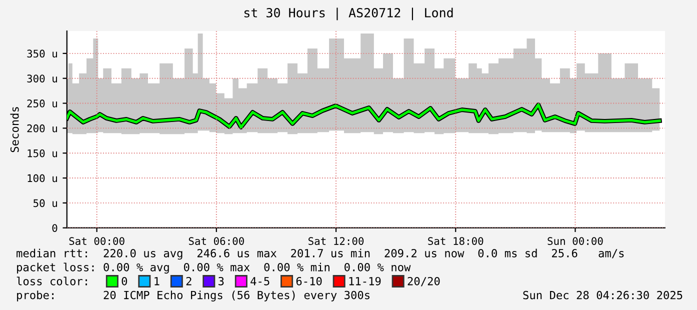 This screenshot has height=310, width=697. I want to click on y-tick-label: 150 u, so click(42, 153).